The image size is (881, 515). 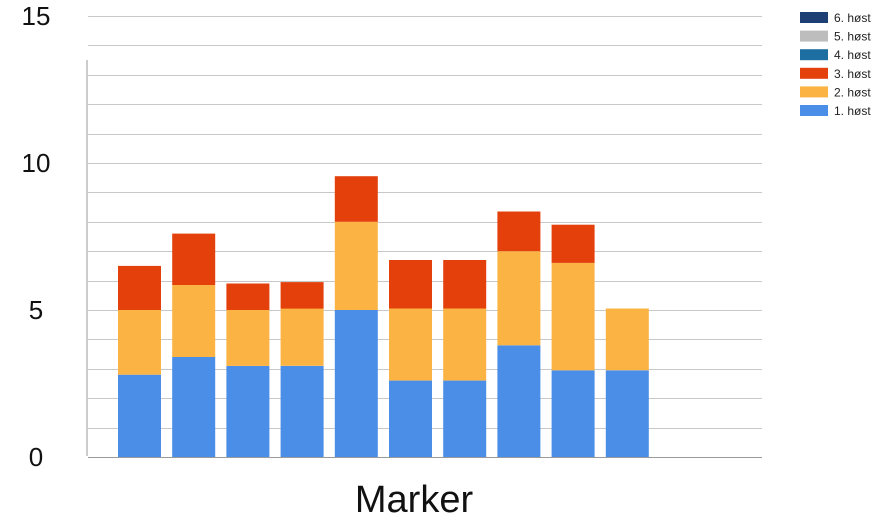 What do you see at coordinates (852, 18) in the screenshot?
I see `legend-label: 6. høst` at bounding box center [852, 18].